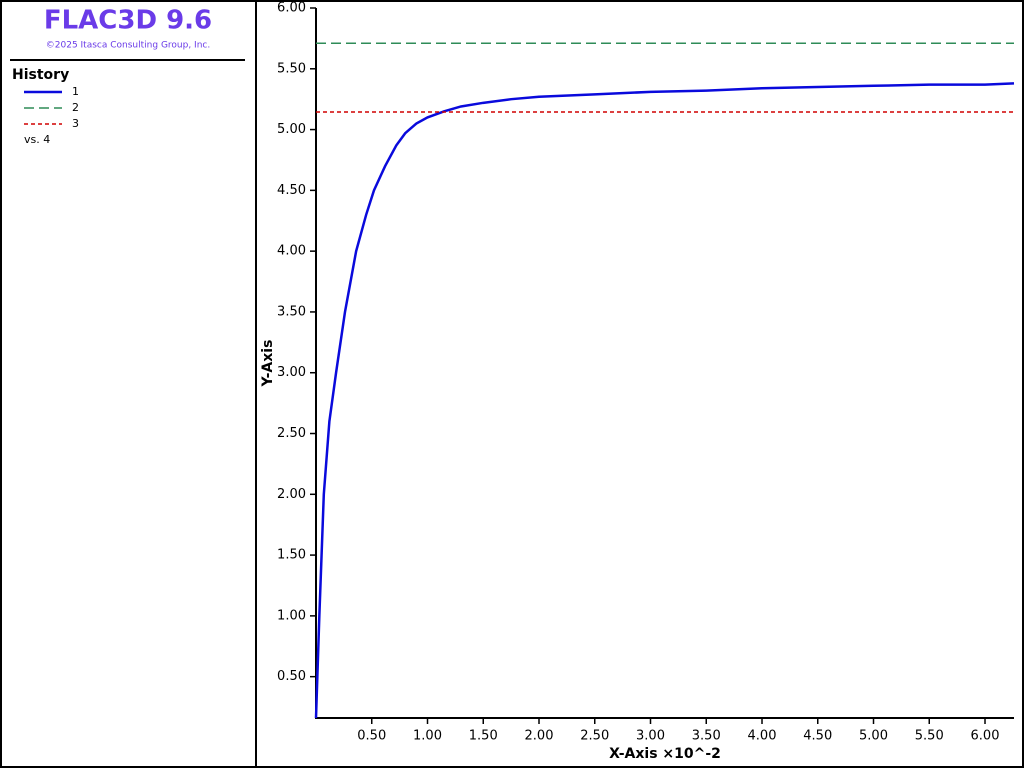 Image resolution: width=1024 pixels, height=772 pixels. What do you see at coordinates (291, 68) in the screenshot?
I see `y-tick-label: 5.50` at bounding box center [291, 68].